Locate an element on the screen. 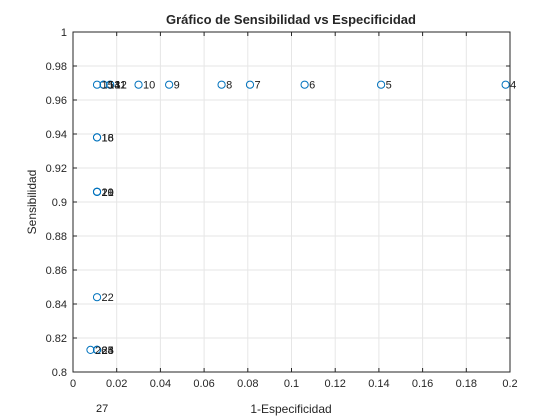  y-tick-label: 0.96 is located at coordinates (56, 101).